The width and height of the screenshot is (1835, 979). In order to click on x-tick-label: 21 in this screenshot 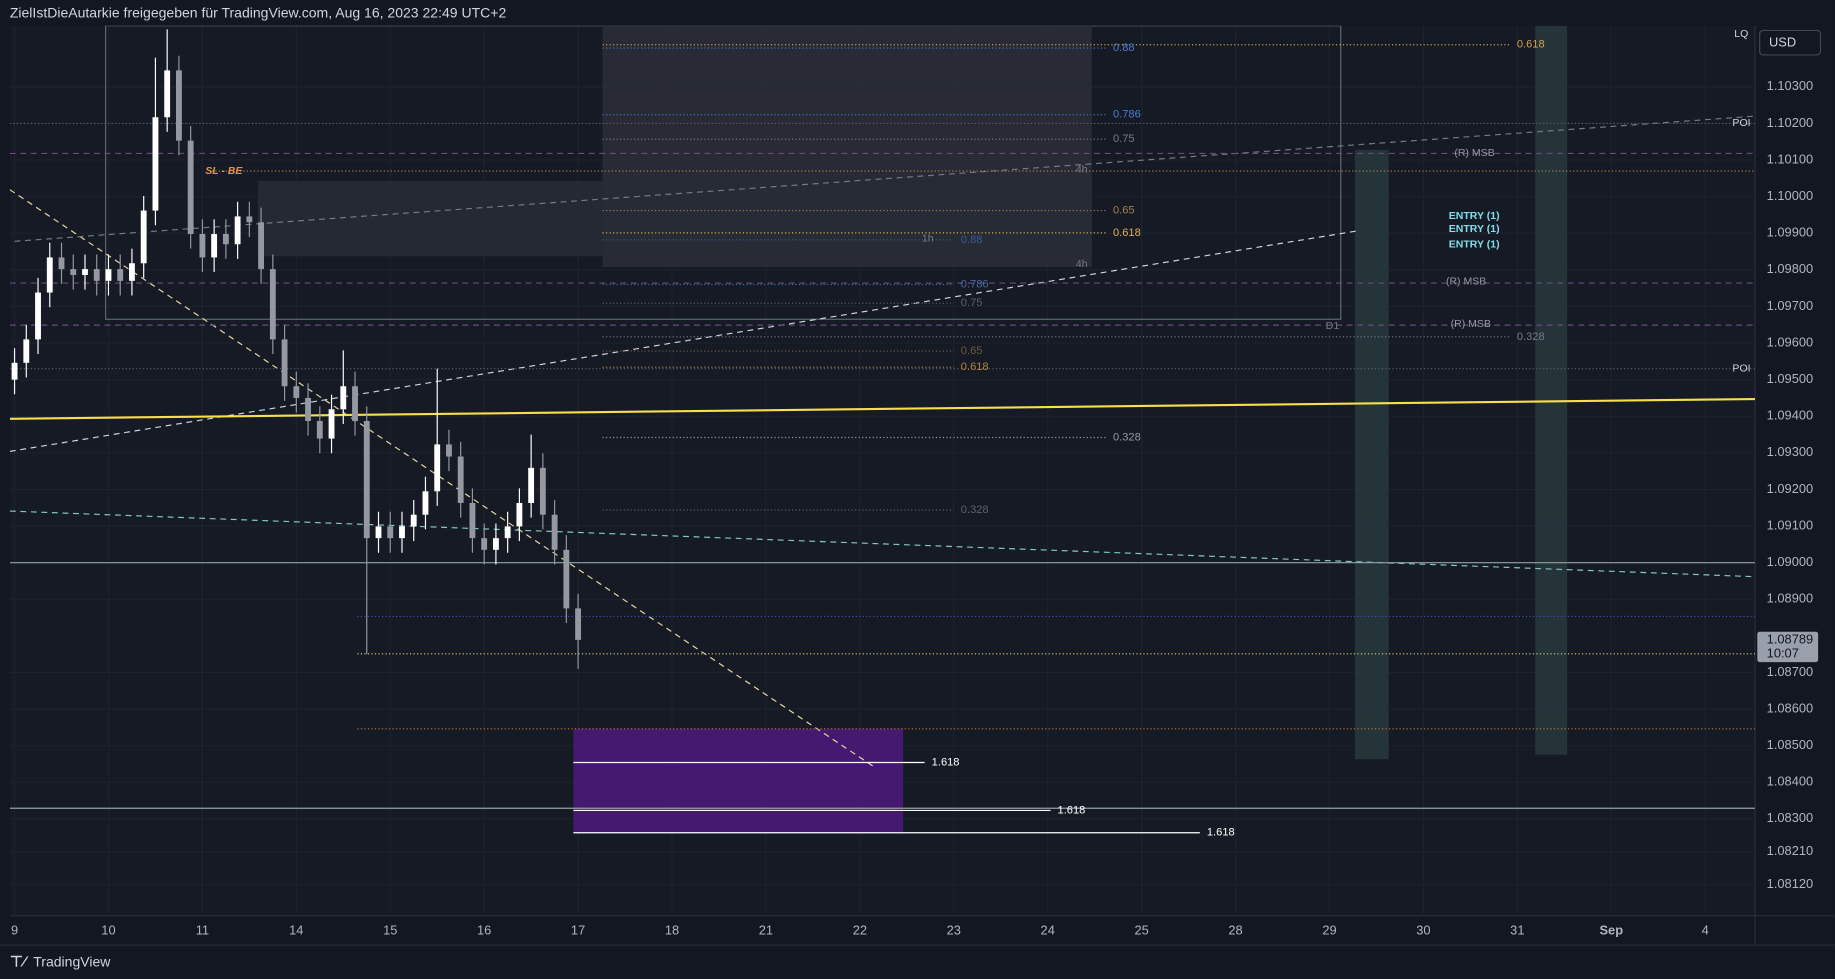, I will do `click(766, 929)`.